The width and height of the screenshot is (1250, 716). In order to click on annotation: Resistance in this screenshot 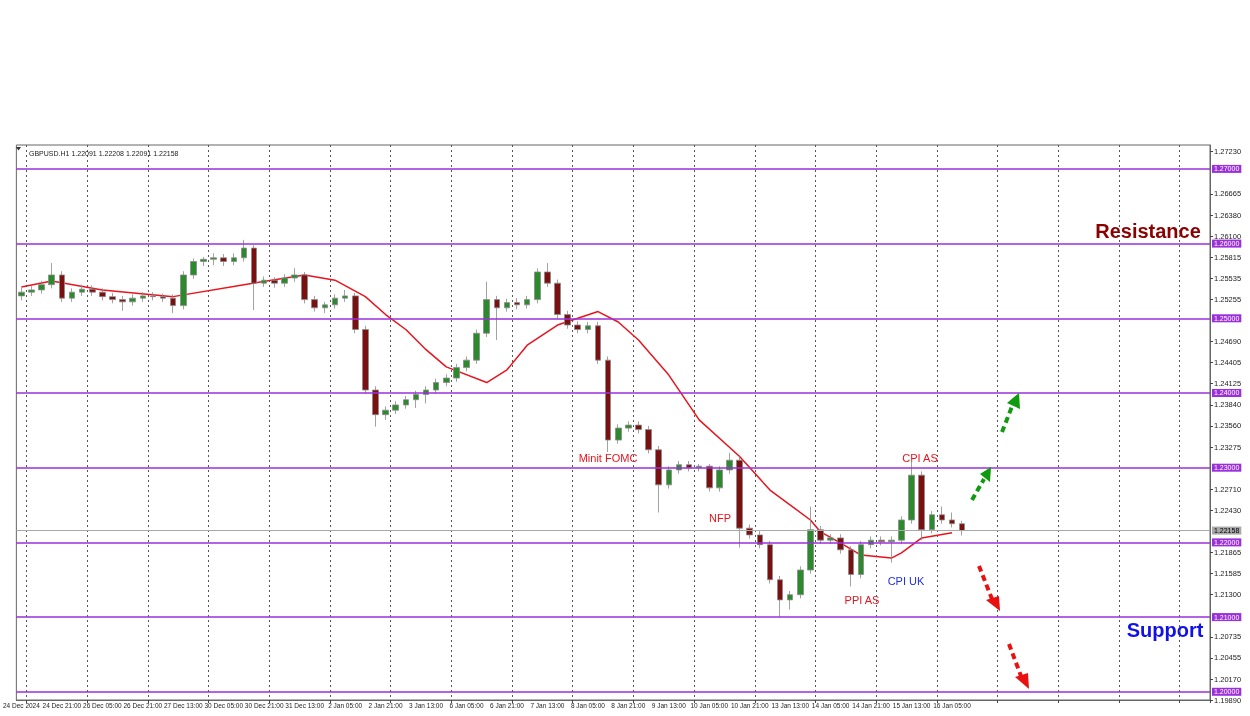, I will do `click(1148, 231)`.